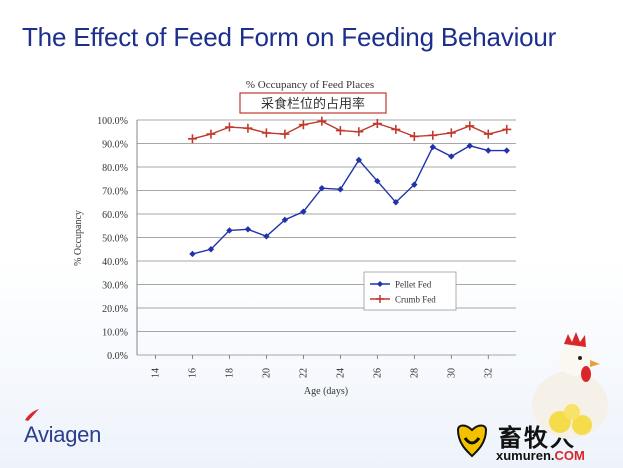 The image size is (623, 468). What do you see at coordinates (115, 333) in the screenshot?
I see `y-tick-label: 10.0%` at bounding box center [115, 333].